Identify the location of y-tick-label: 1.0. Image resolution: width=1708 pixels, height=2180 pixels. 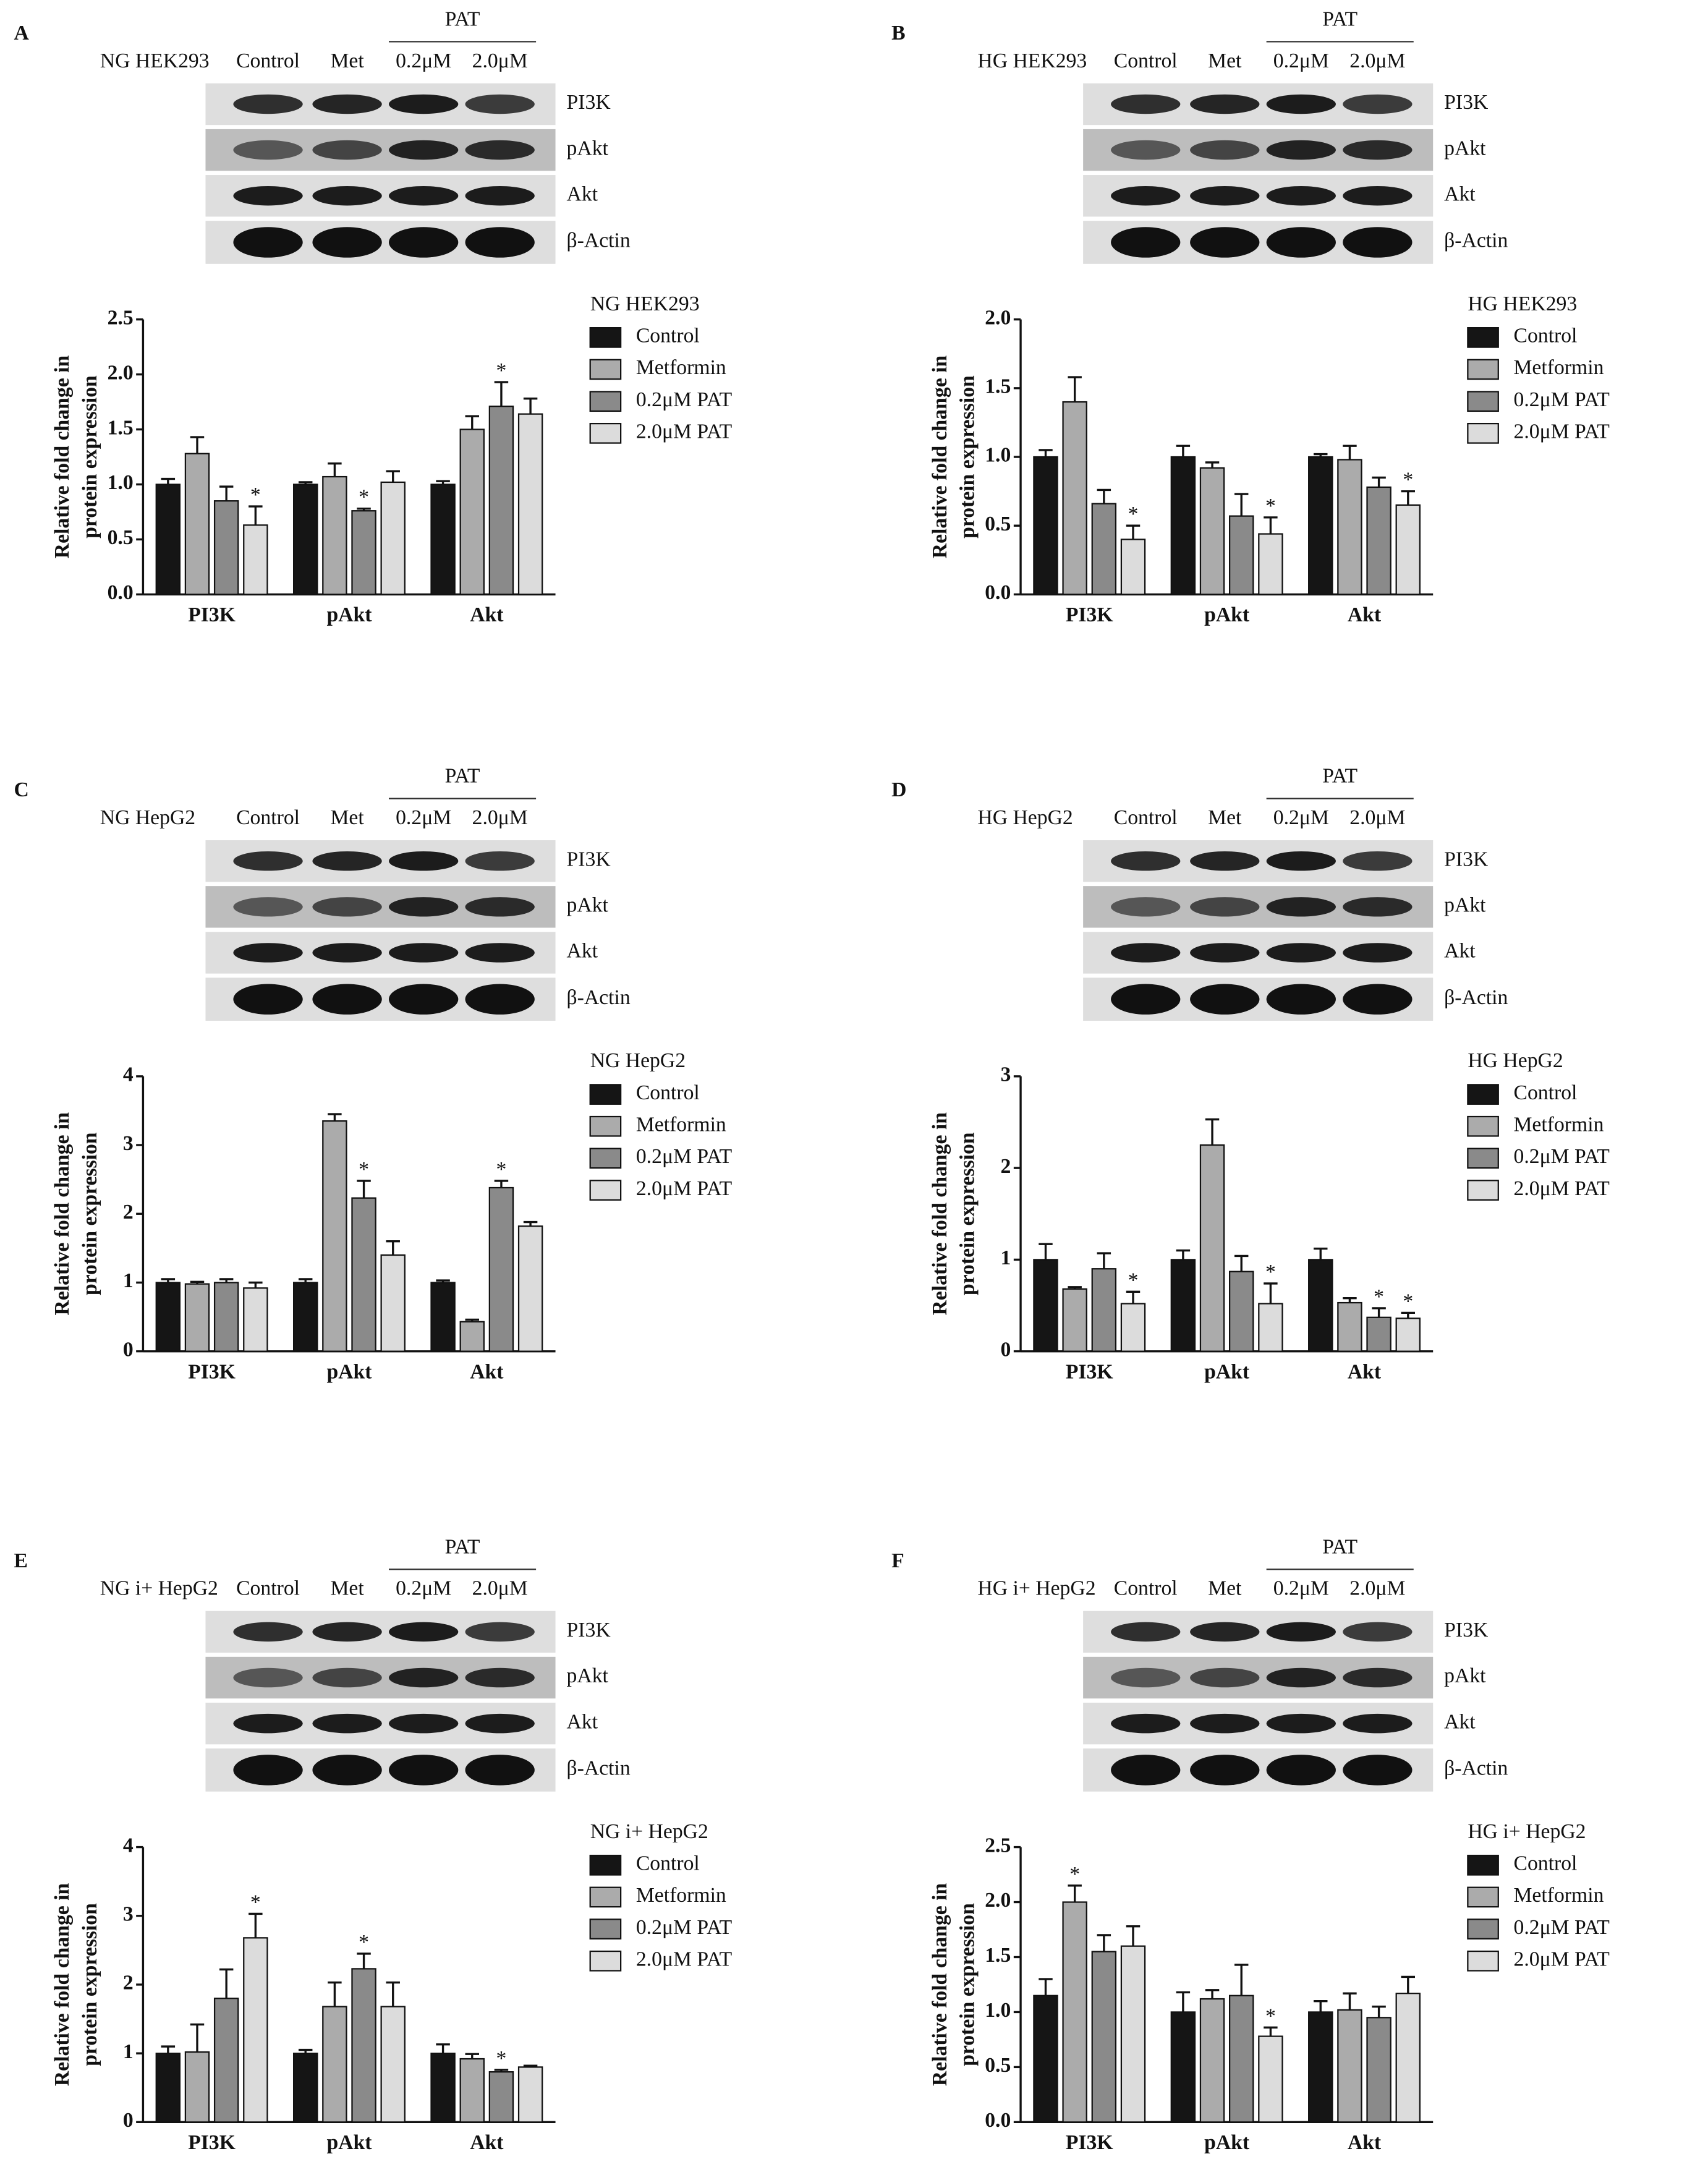
(998, 455).